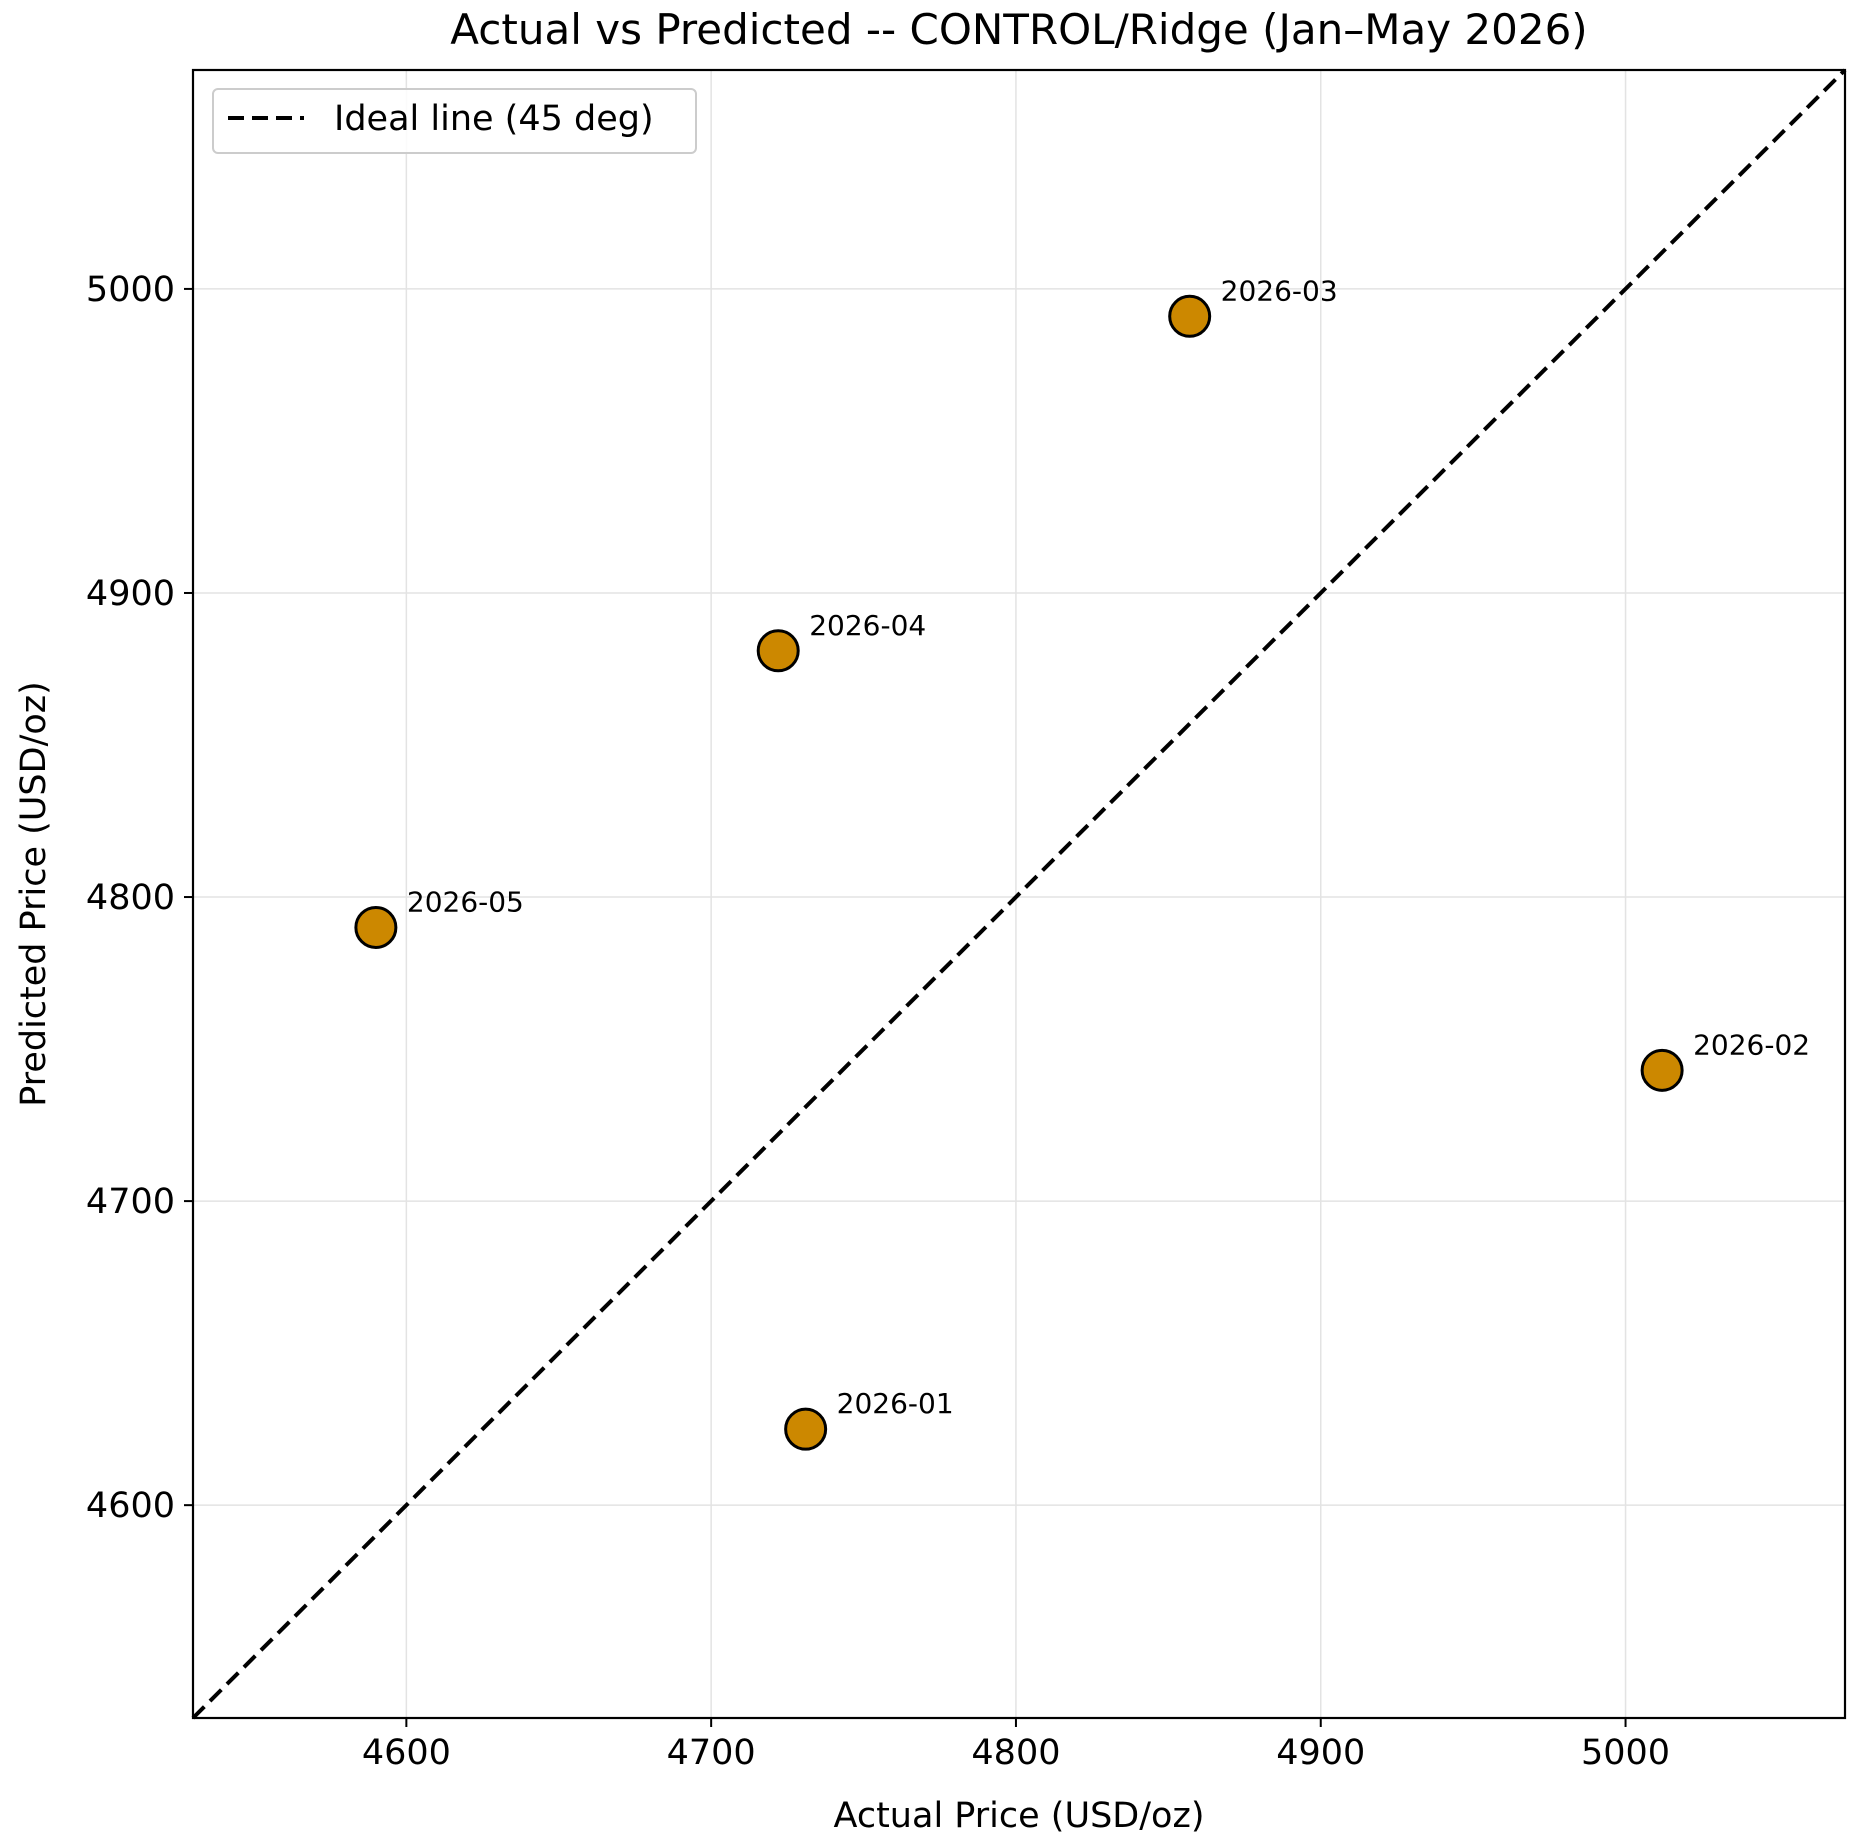  Describe the element at coordinates (494, 119) in the screenshot. I see `legend-ideal-line-label: Ideal line (45 deg)` at that location.